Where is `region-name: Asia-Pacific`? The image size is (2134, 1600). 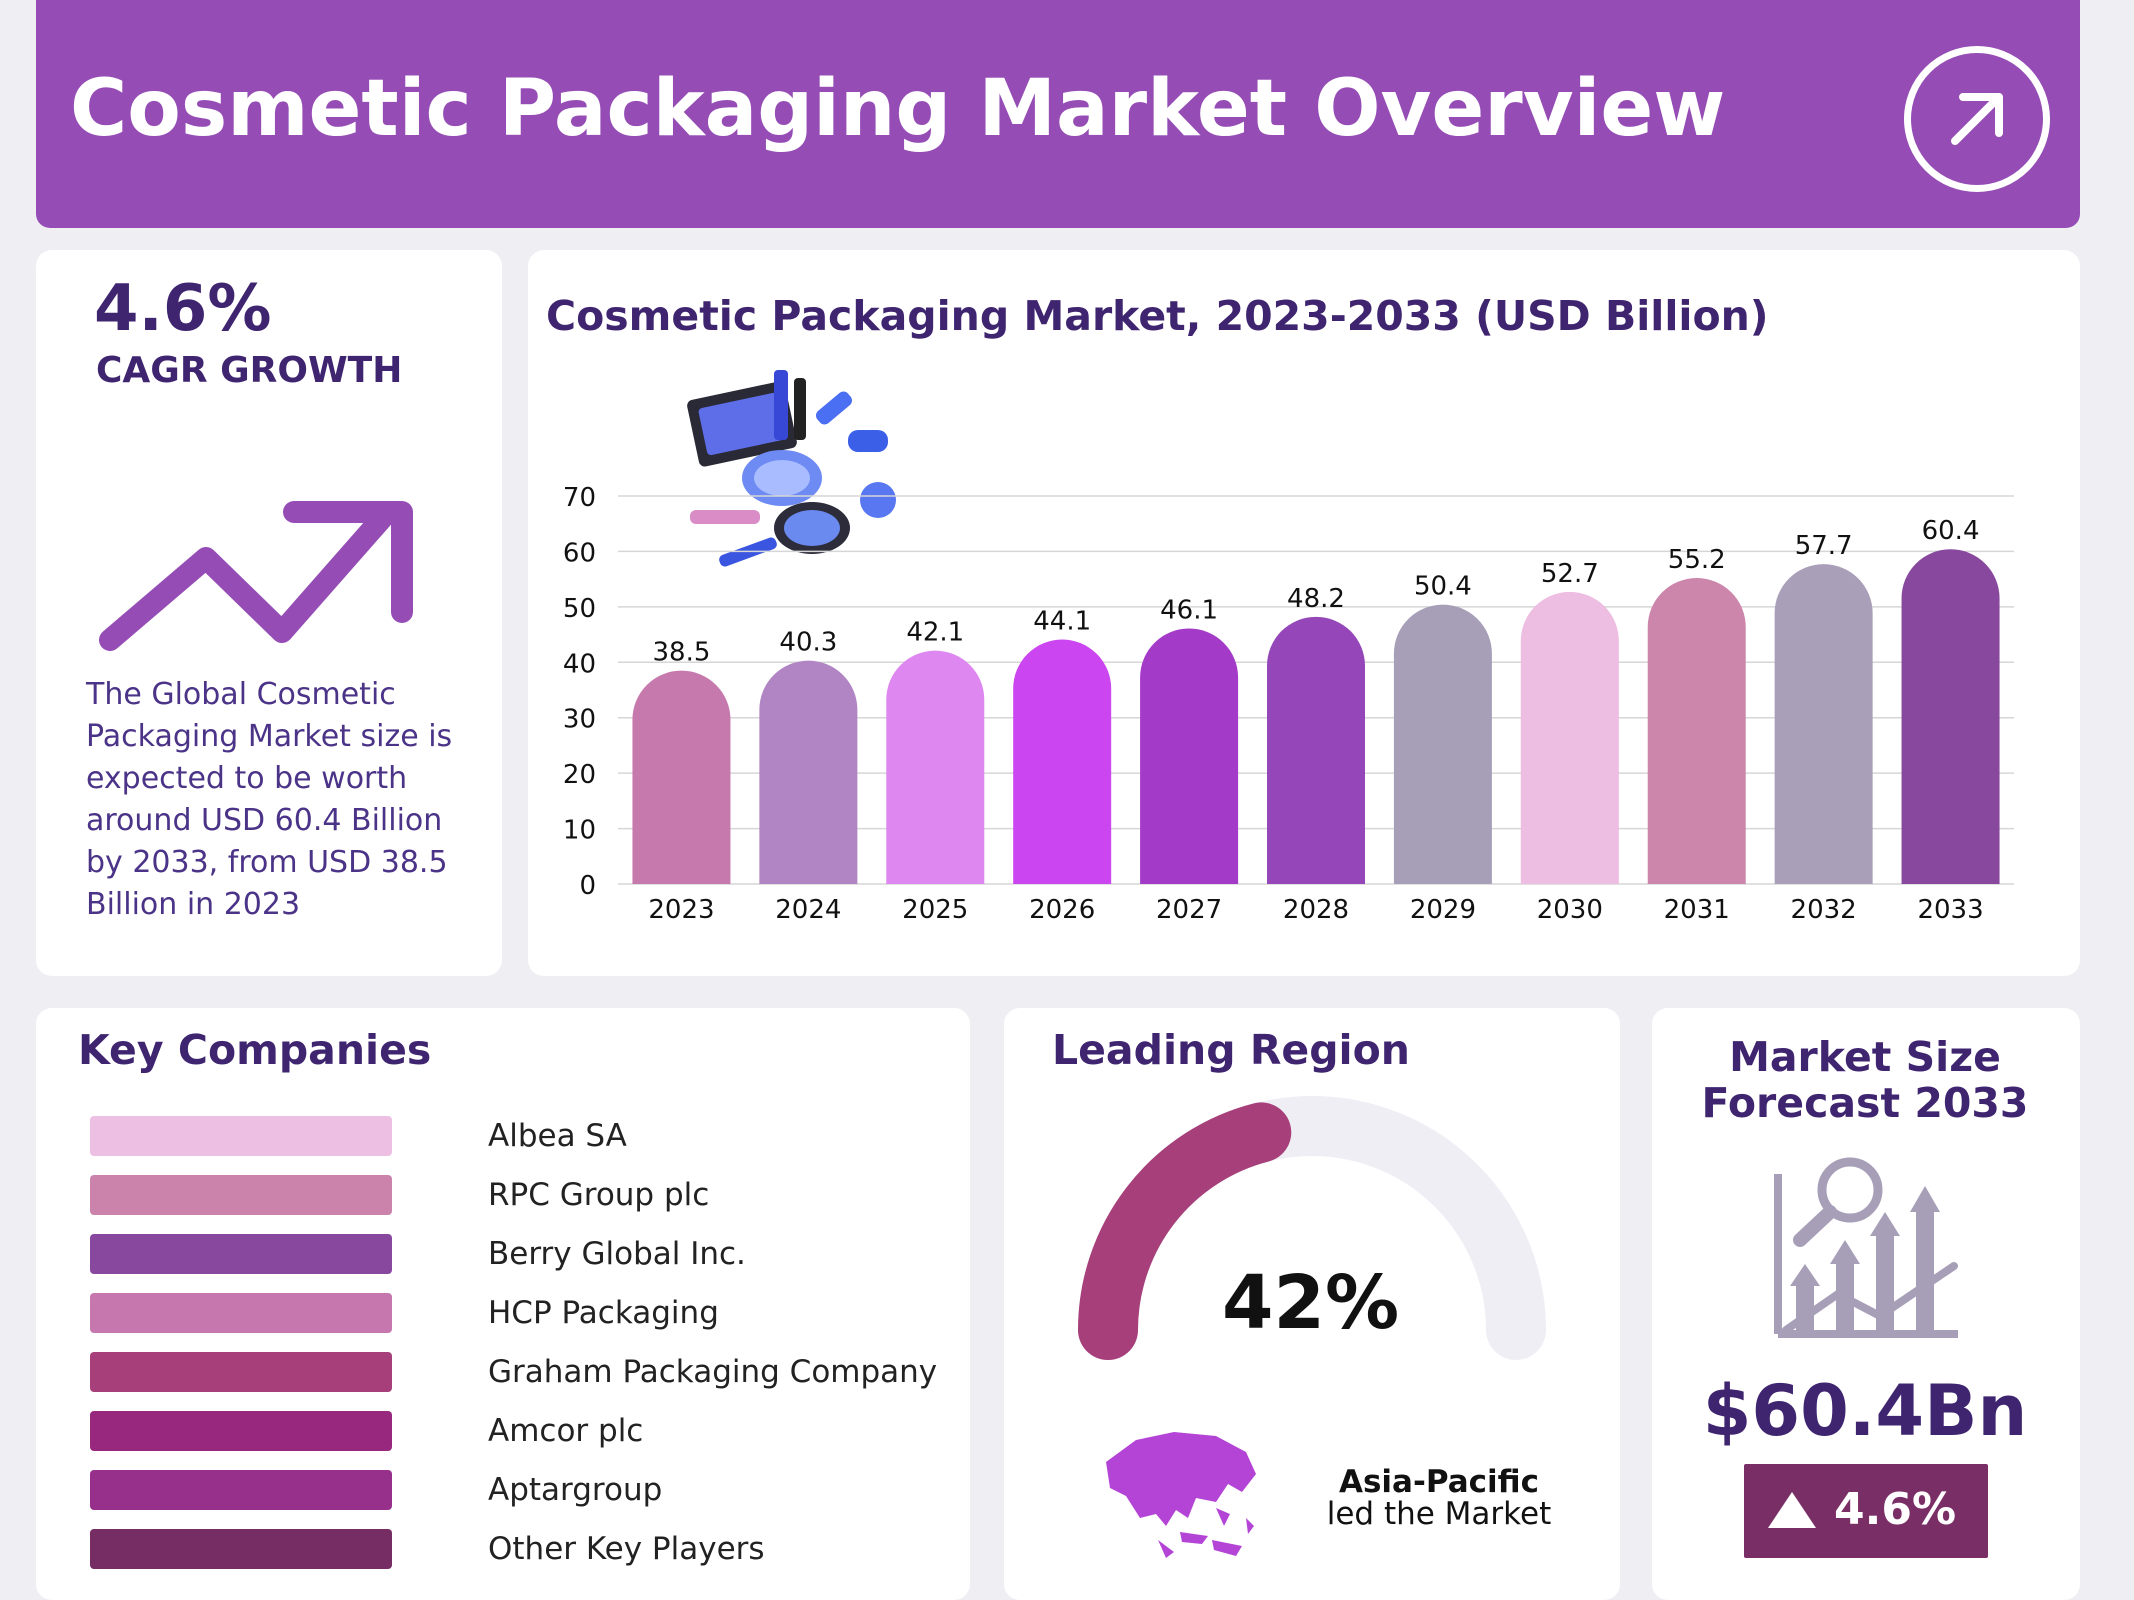
region-name: Asia-Pacific is located at coordinates (1439, 1482).